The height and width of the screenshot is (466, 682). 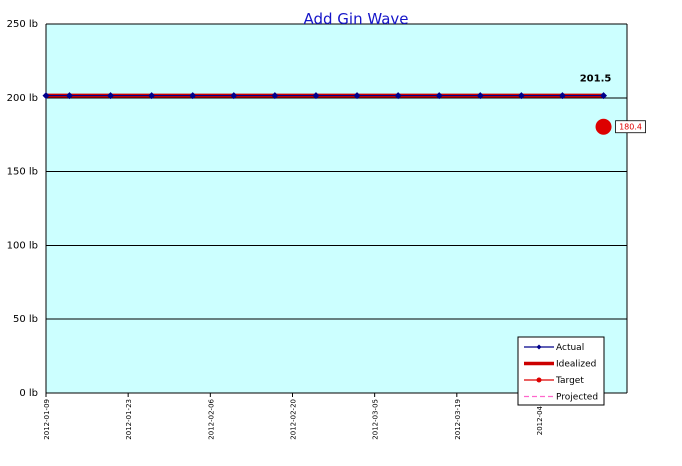 I want to click on y-tick-label: 150 lb, so click(x=22, y=172).